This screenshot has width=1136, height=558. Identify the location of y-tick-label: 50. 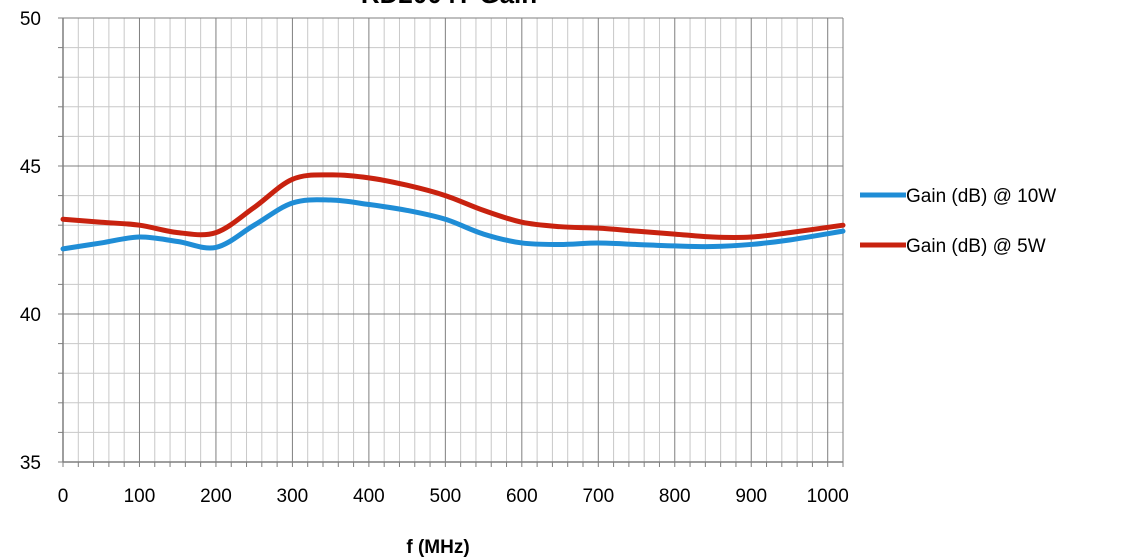
(30, 19).